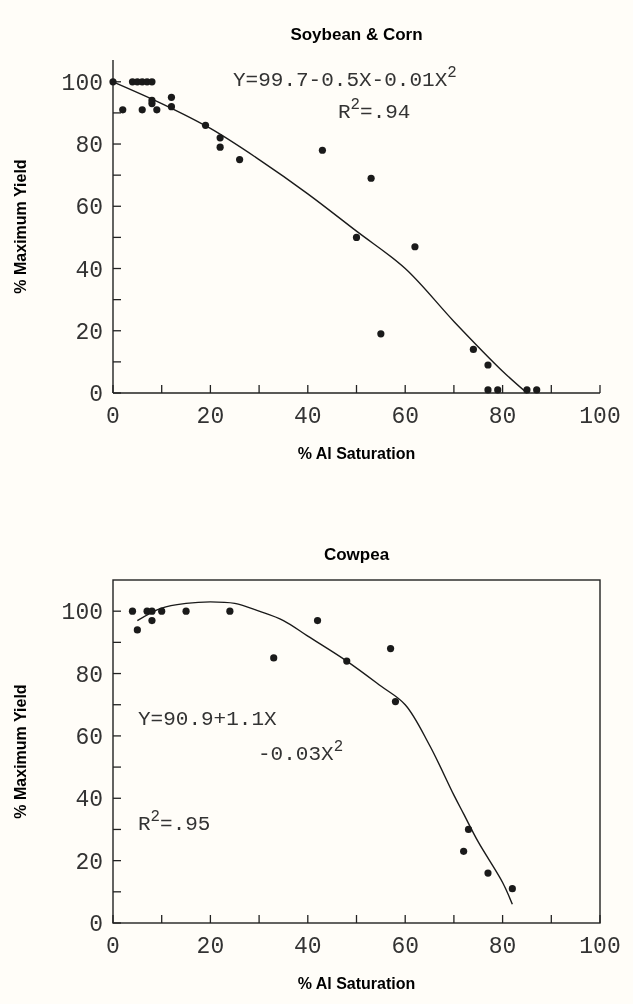 This screenshot has height=1004, width=633. I want to click on annotation: Y=90.9+1.1X, so click(208, 719).